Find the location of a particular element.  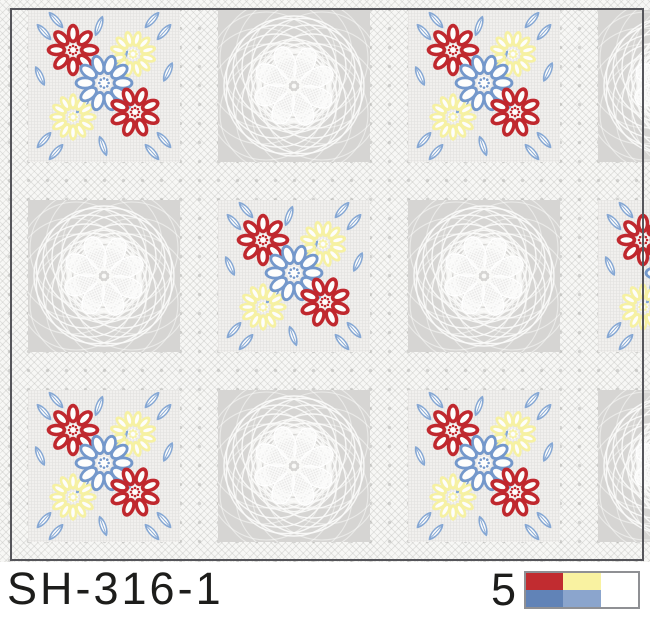

colorway-swatch is located at coordinates (582, 589).